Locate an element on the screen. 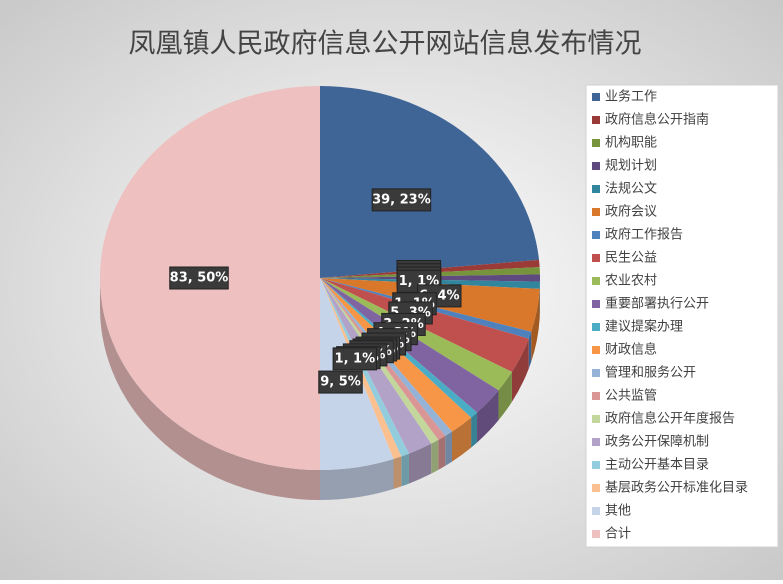 Image resolution: width=783 pixels, height=584 pixels. legend-label: 农业农村 is located at coordinates (631, 281).